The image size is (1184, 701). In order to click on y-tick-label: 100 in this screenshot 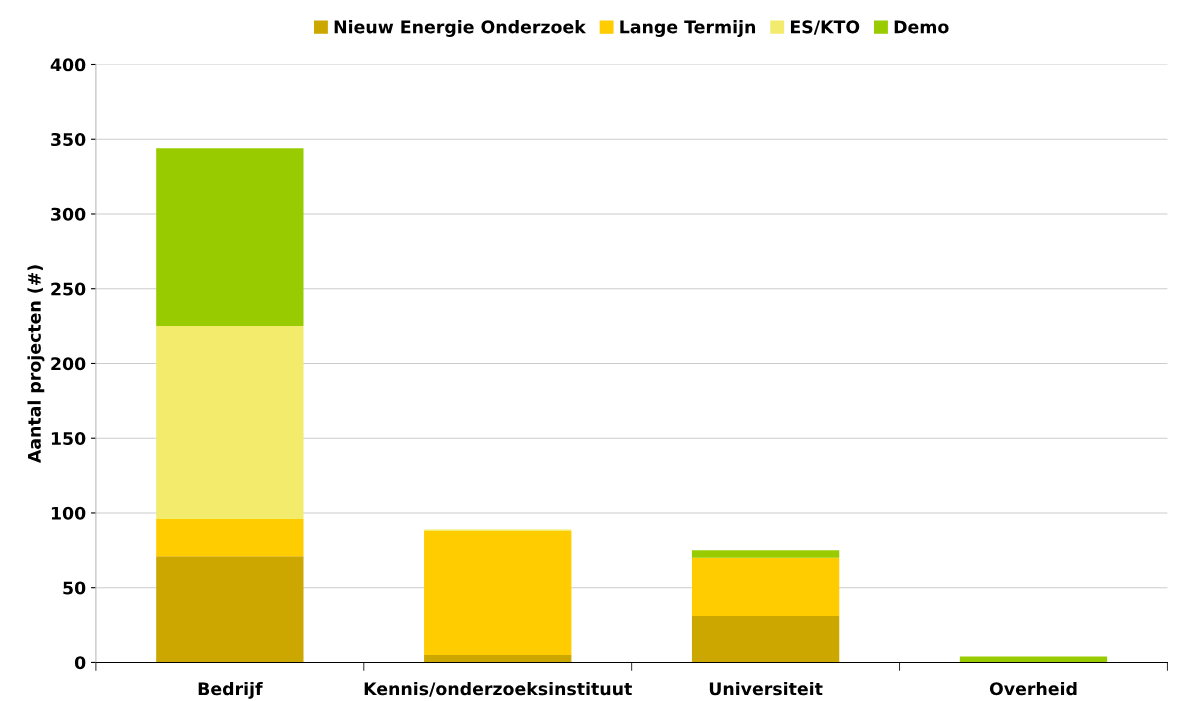, I will do `click(68, 513)`.